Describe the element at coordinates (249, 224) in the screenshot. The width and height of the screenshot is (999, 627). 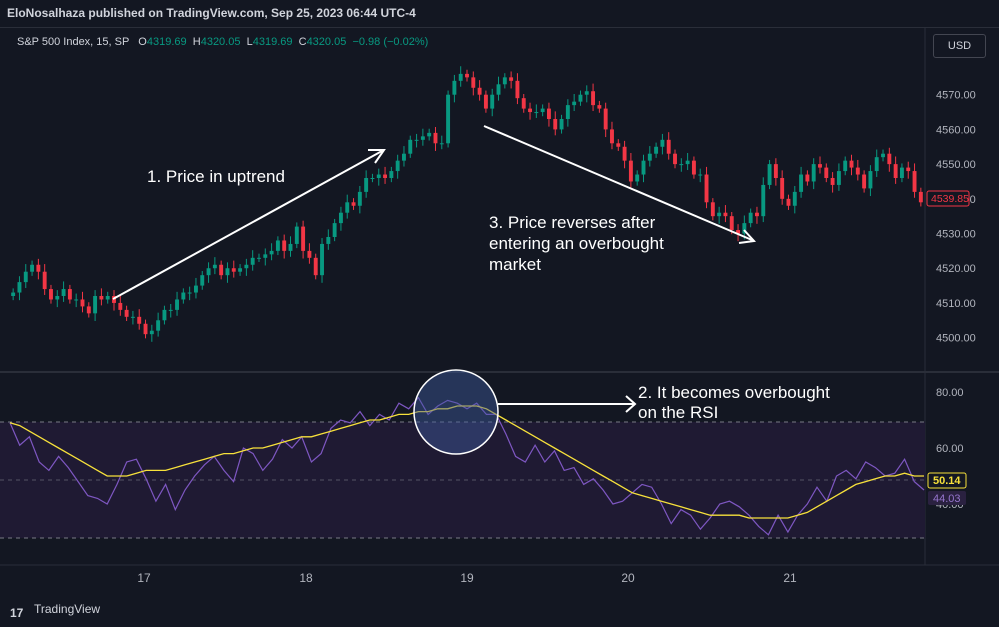
I see `uptrend-arrow` at that location.